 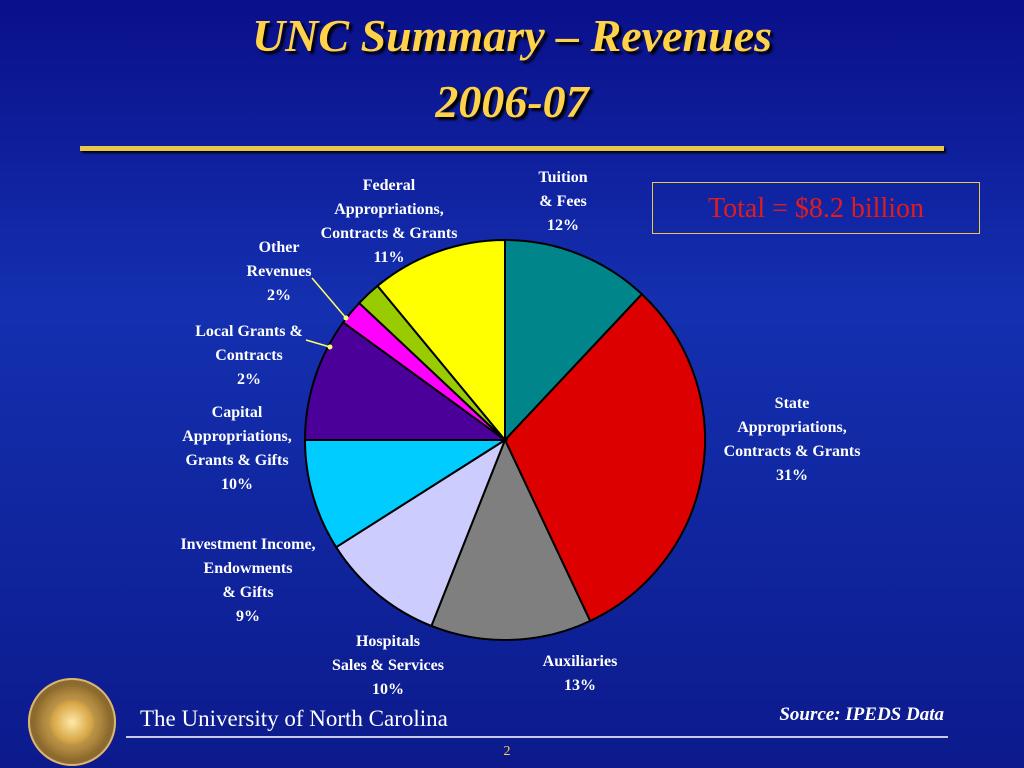 I want to click on slice-label-line: Hospitals, so click(x=388, y=641).